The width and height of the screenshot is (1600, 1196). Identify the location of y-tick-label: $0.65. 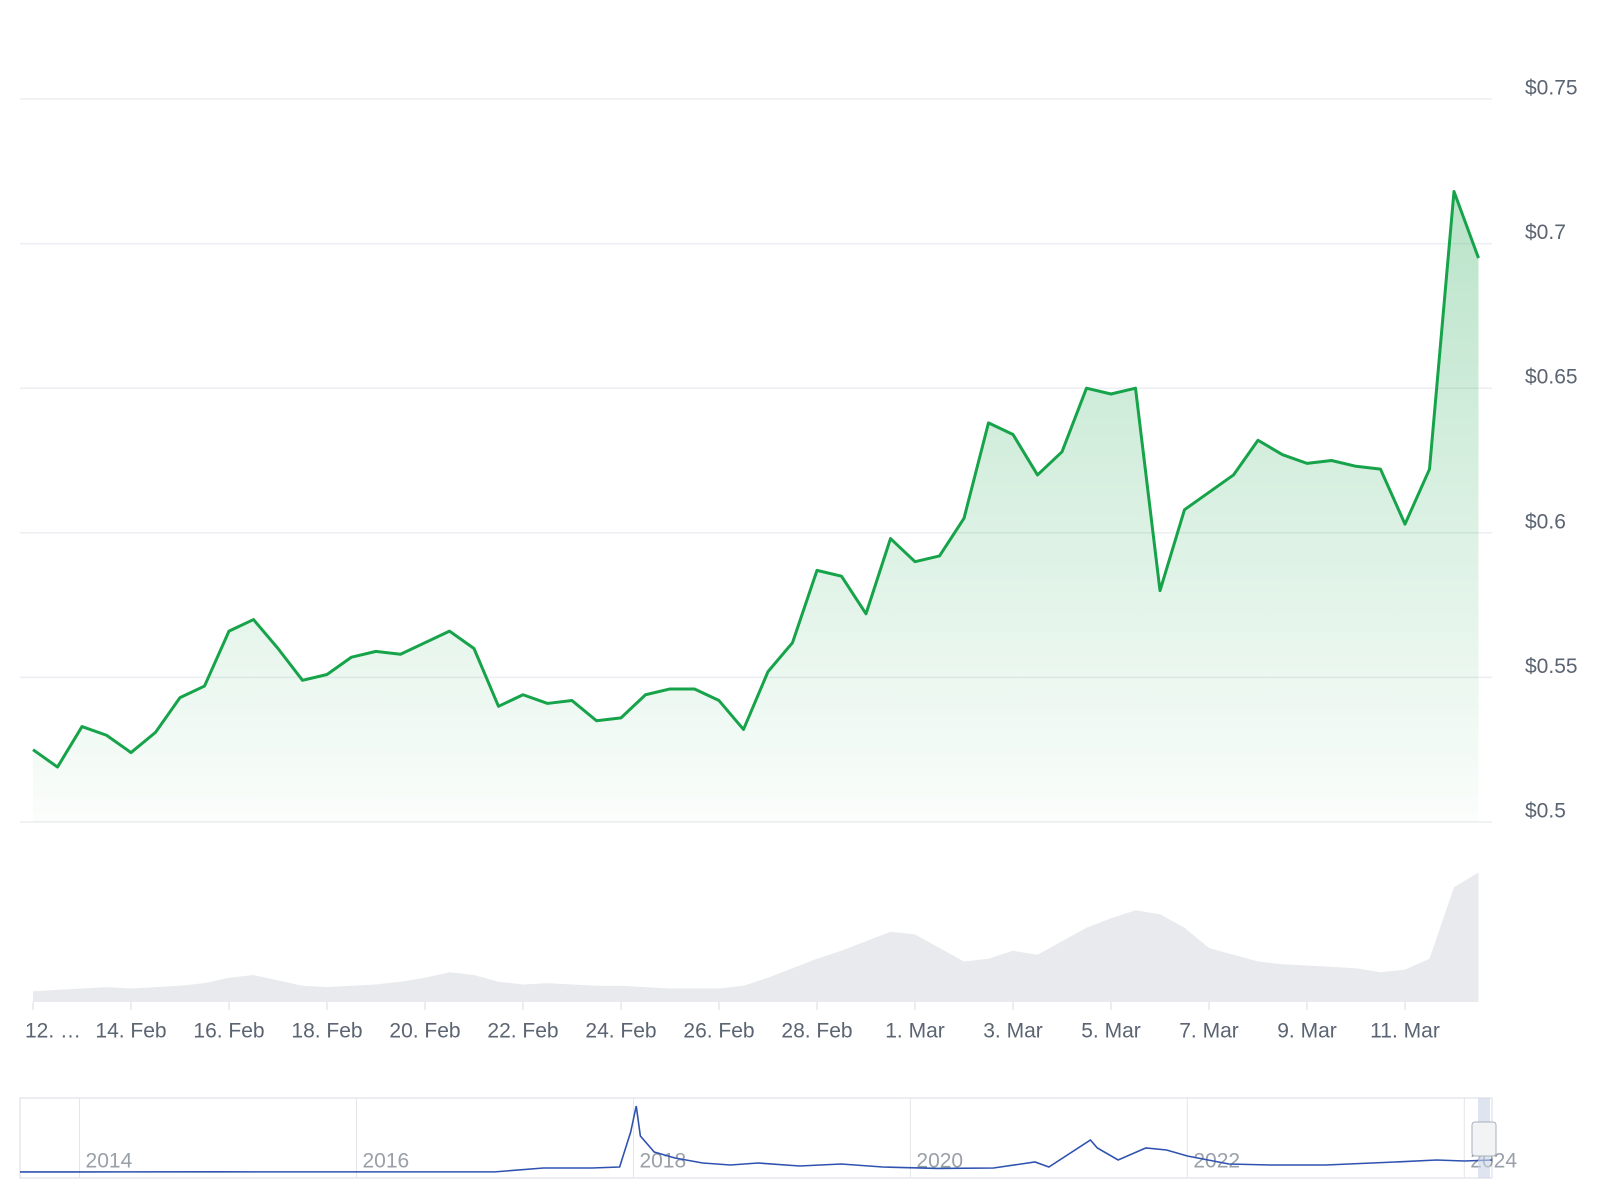
(1551, 377).